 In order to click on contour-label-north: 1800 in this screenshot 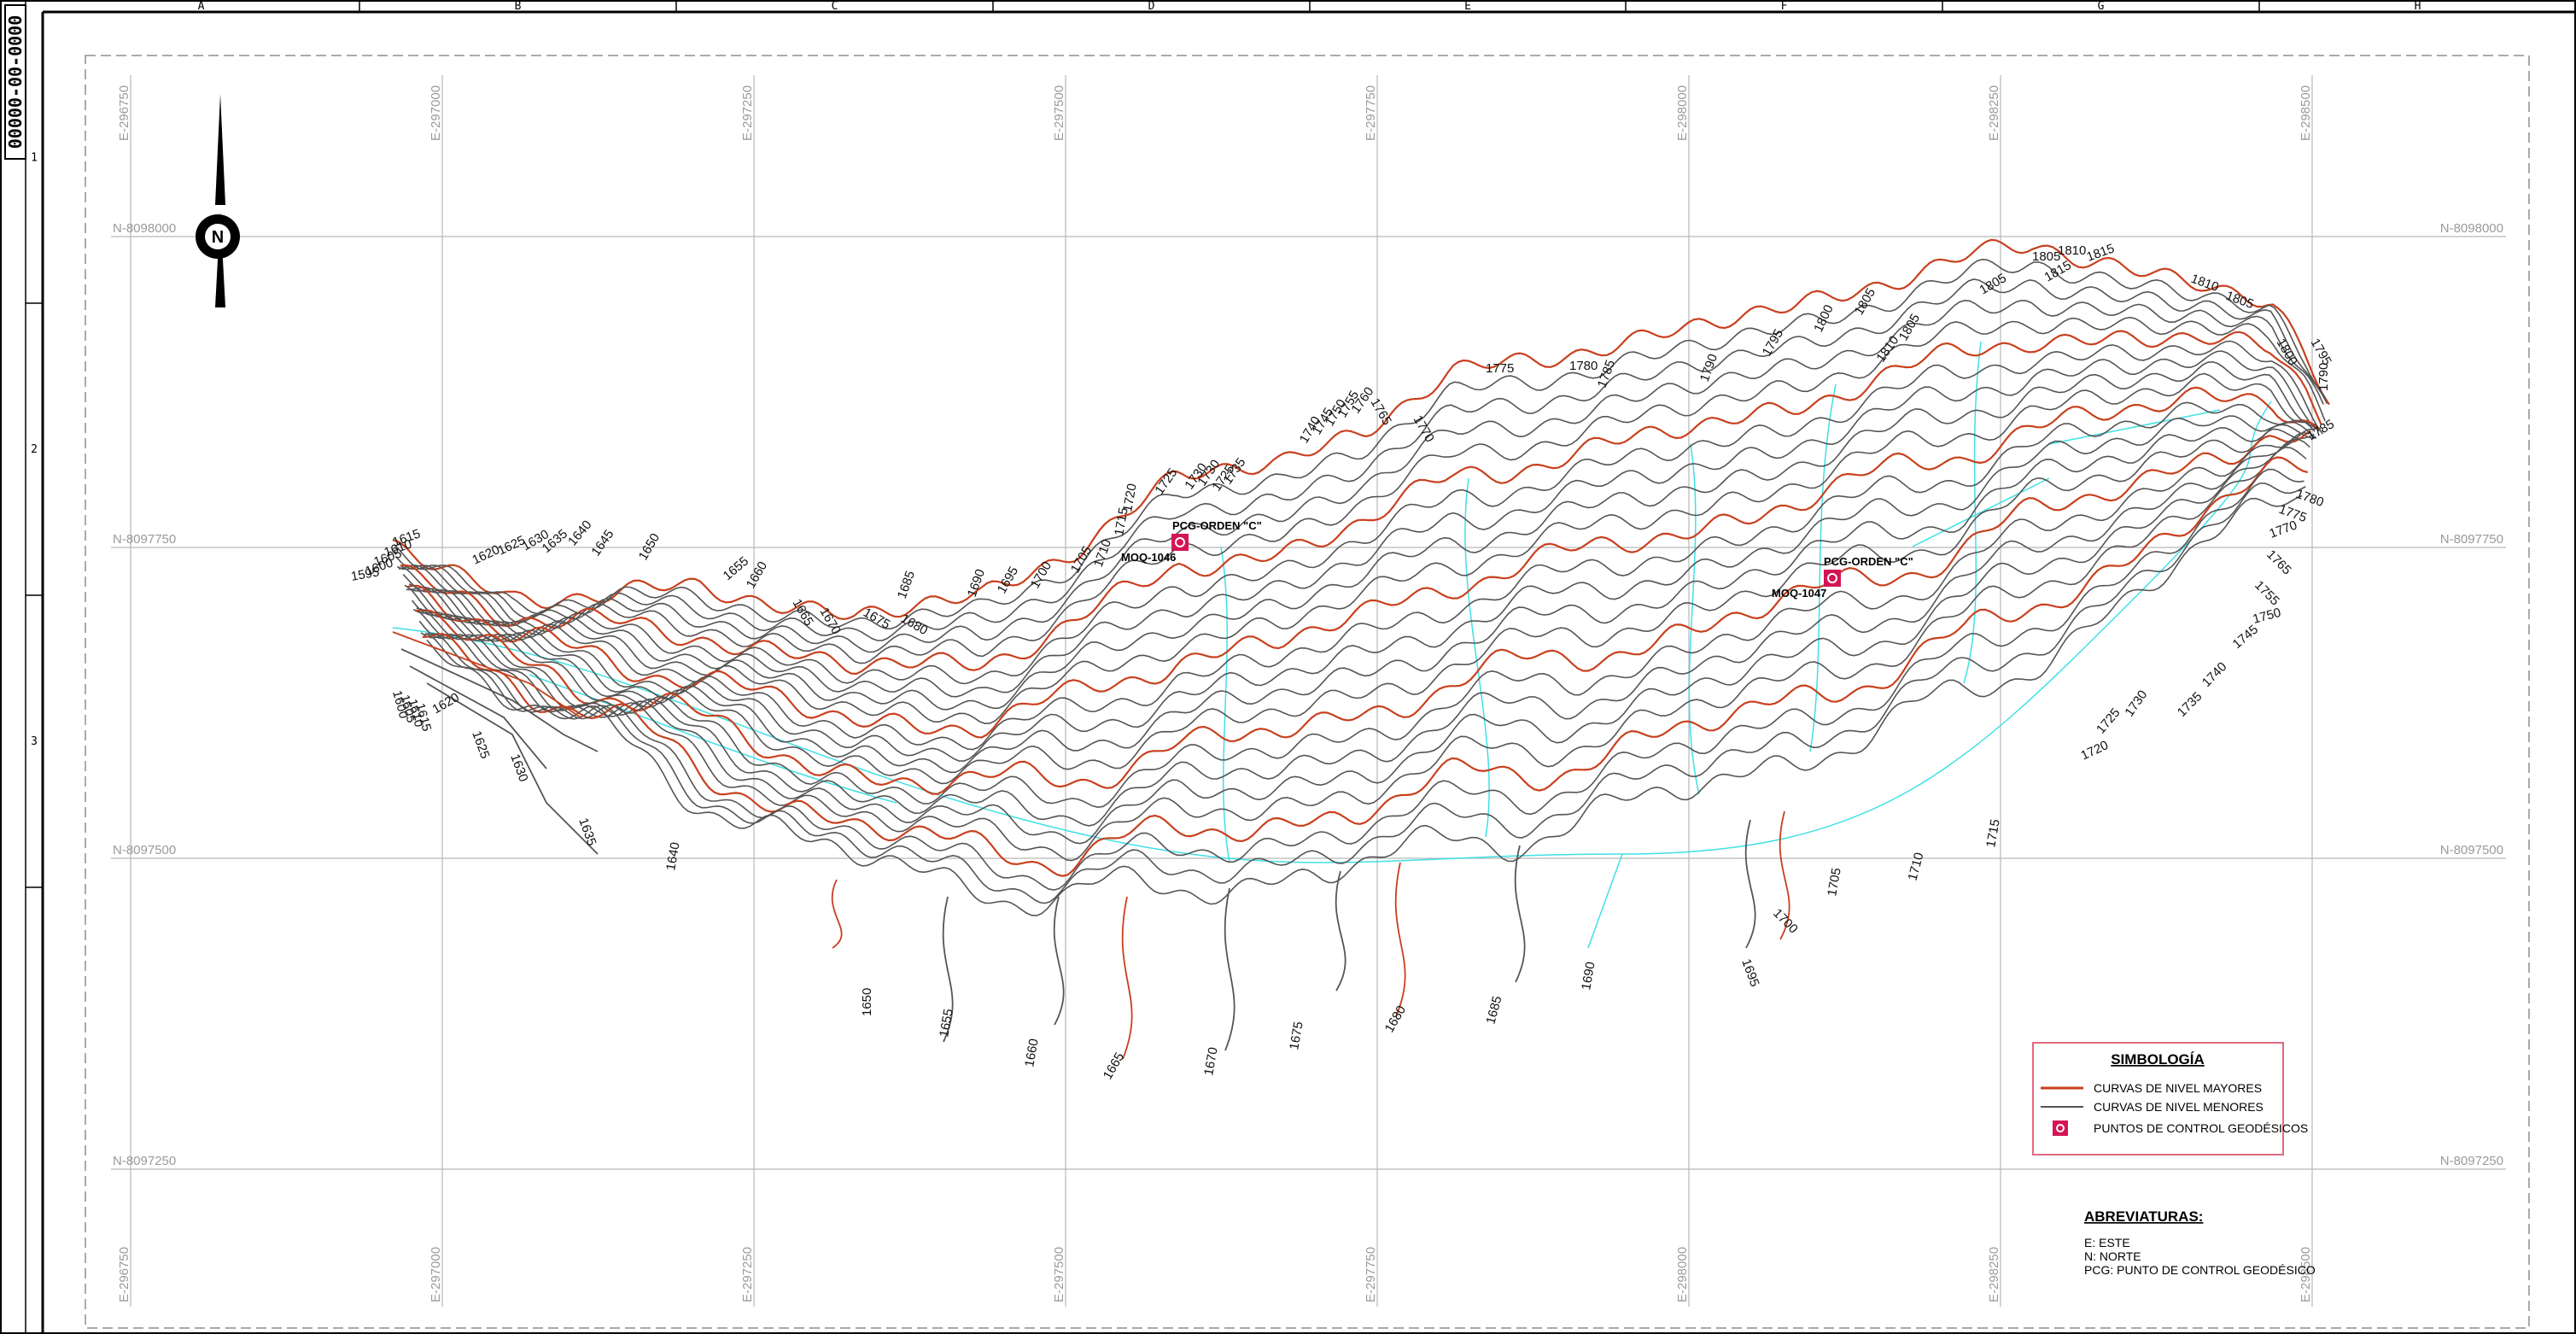, I will do `click(1824, 318)`.